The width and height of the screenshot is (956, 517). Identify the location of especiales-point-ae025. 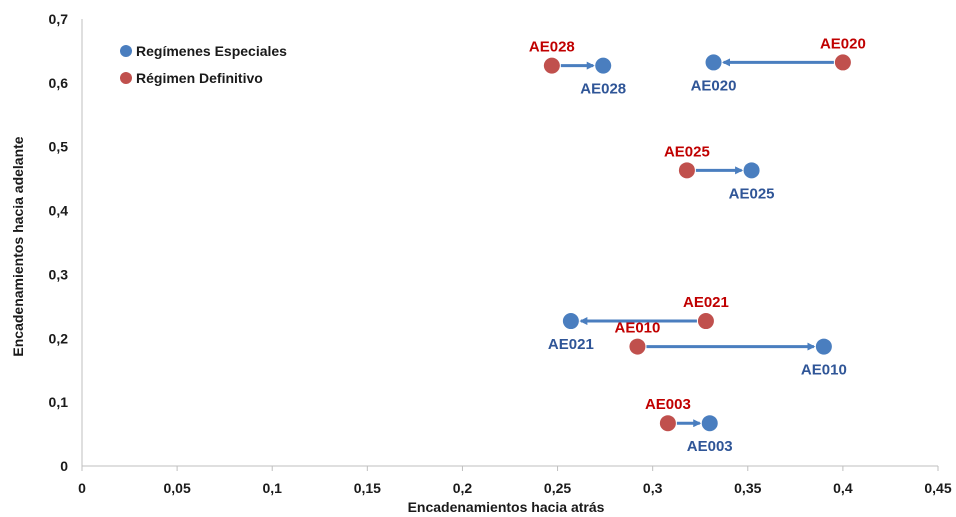
(751, 170).